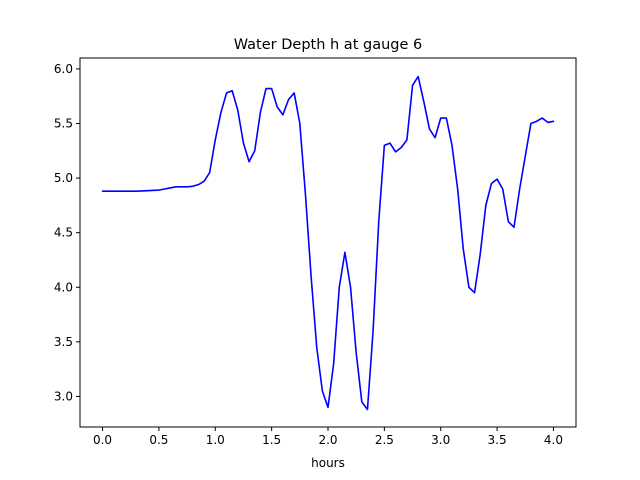 The width and height of the screenshot is (640, 480). What do you see at coordinates (63, 287) in the screenshot?
I see `y-tick-label-2: 4.0` at bounding box center [63, 287].